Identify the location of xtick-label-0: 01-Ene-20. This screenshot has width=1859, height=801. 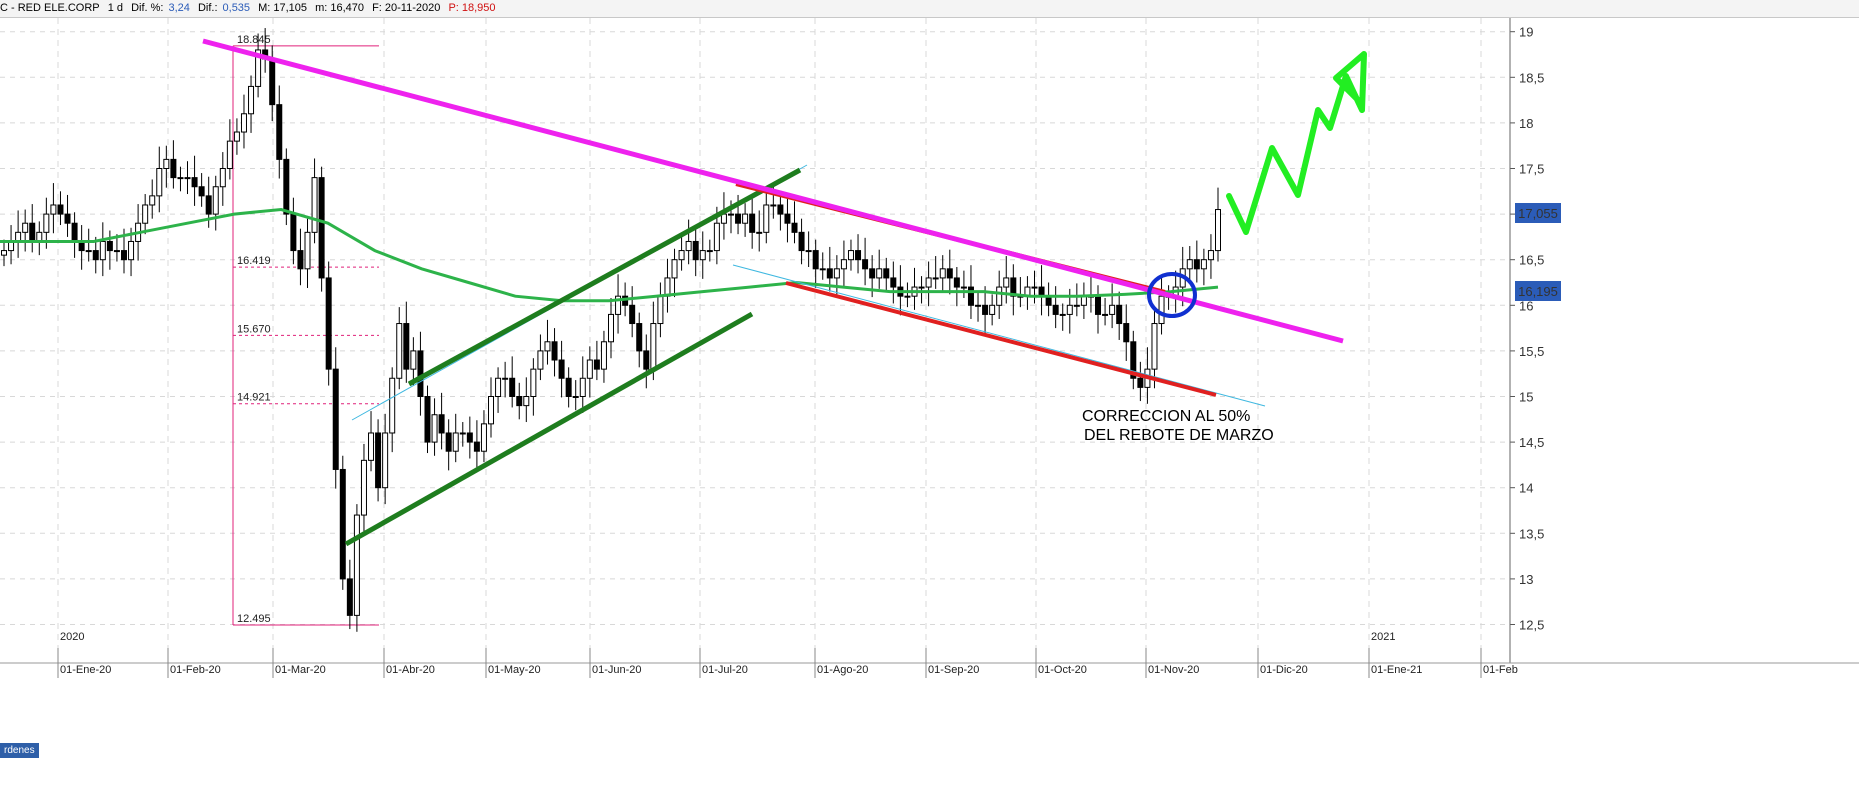
(85, 670).